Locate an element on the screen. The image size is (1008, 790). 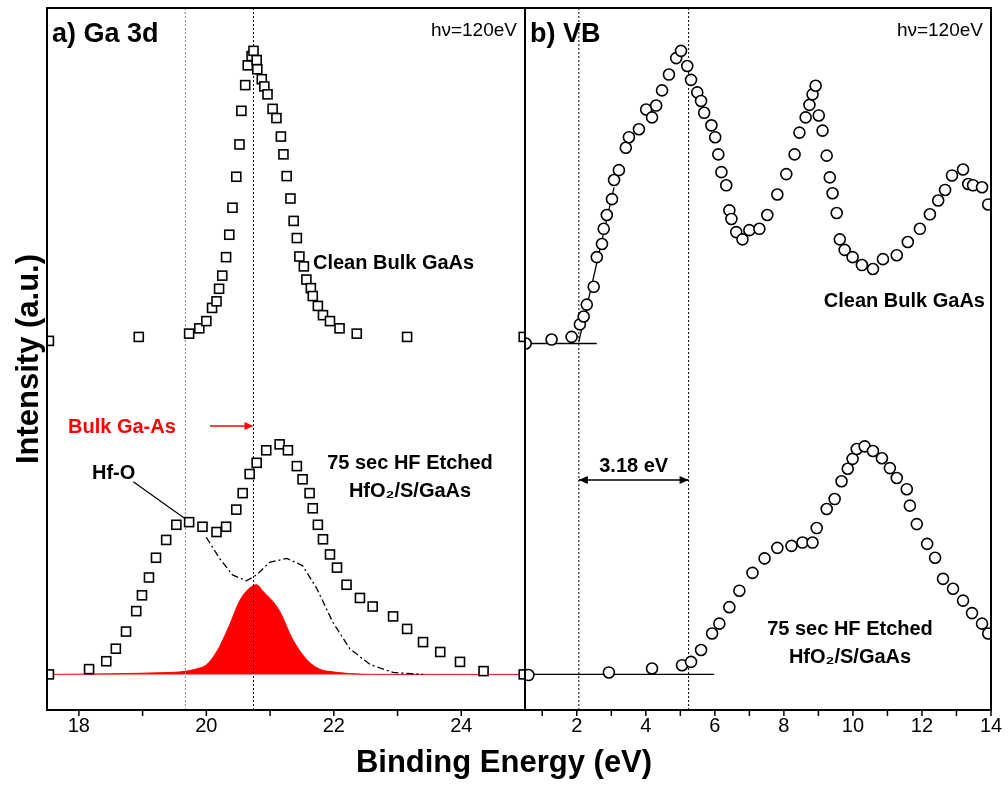
x-tick-label: 22 is located at coordinates (333, 725).